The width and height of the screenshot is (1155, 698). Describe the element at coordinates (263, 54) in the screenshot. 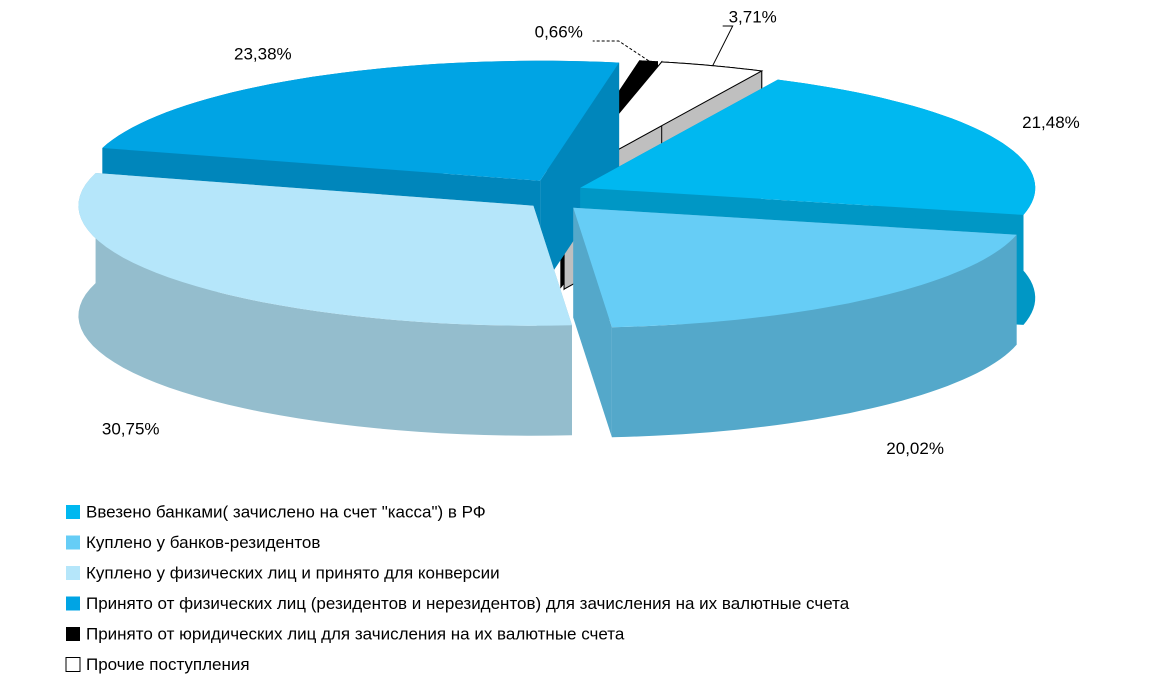

I see `data-label: 23,38%` at that location.